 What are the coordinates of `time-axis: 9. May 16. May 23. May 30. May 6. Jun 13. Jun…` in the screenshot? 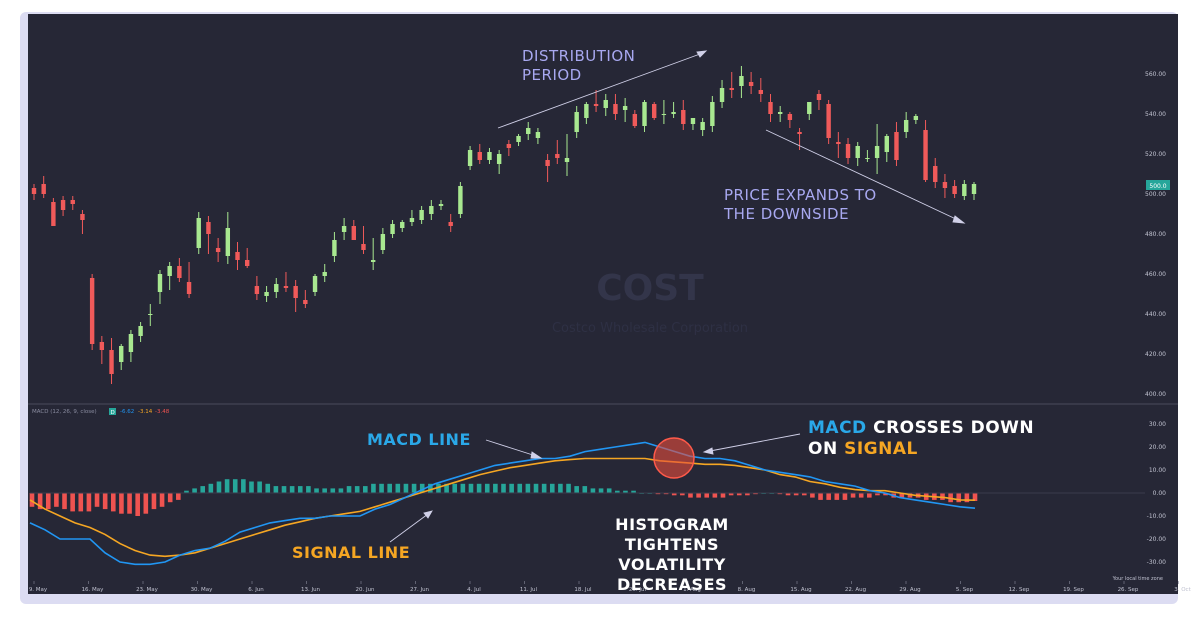 It's located at (610, 587).